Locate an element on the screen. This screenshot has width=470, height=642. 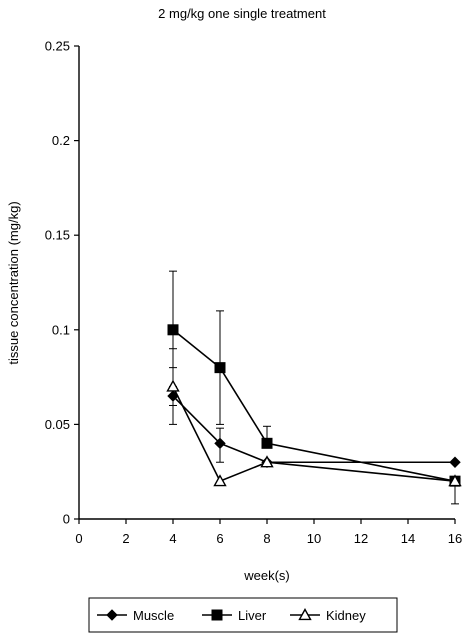
series-kidney is located at coordinates (314, 417).